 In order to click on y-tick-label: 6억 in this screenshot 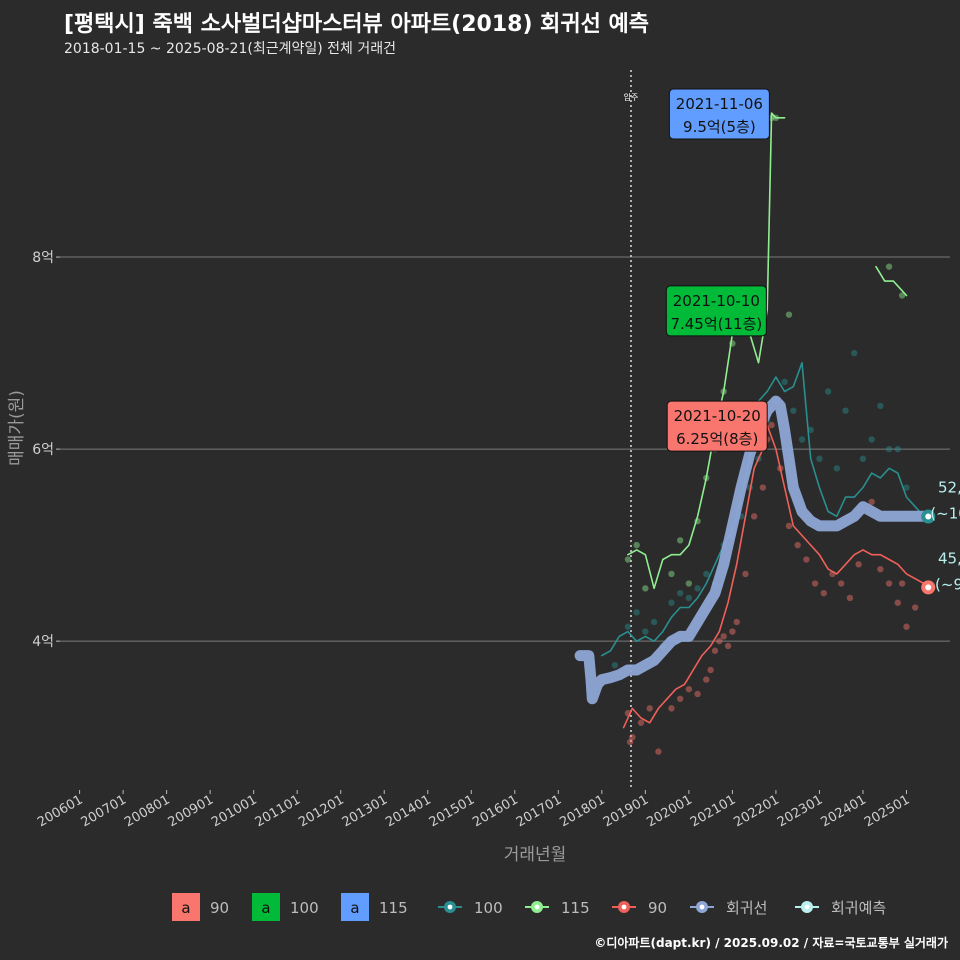, I will do `click(43, 450)`.